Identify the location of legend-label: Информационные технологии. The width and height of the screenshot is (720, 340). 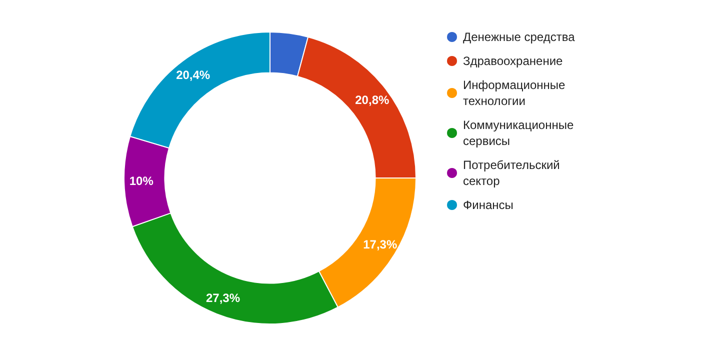
(516, 93).